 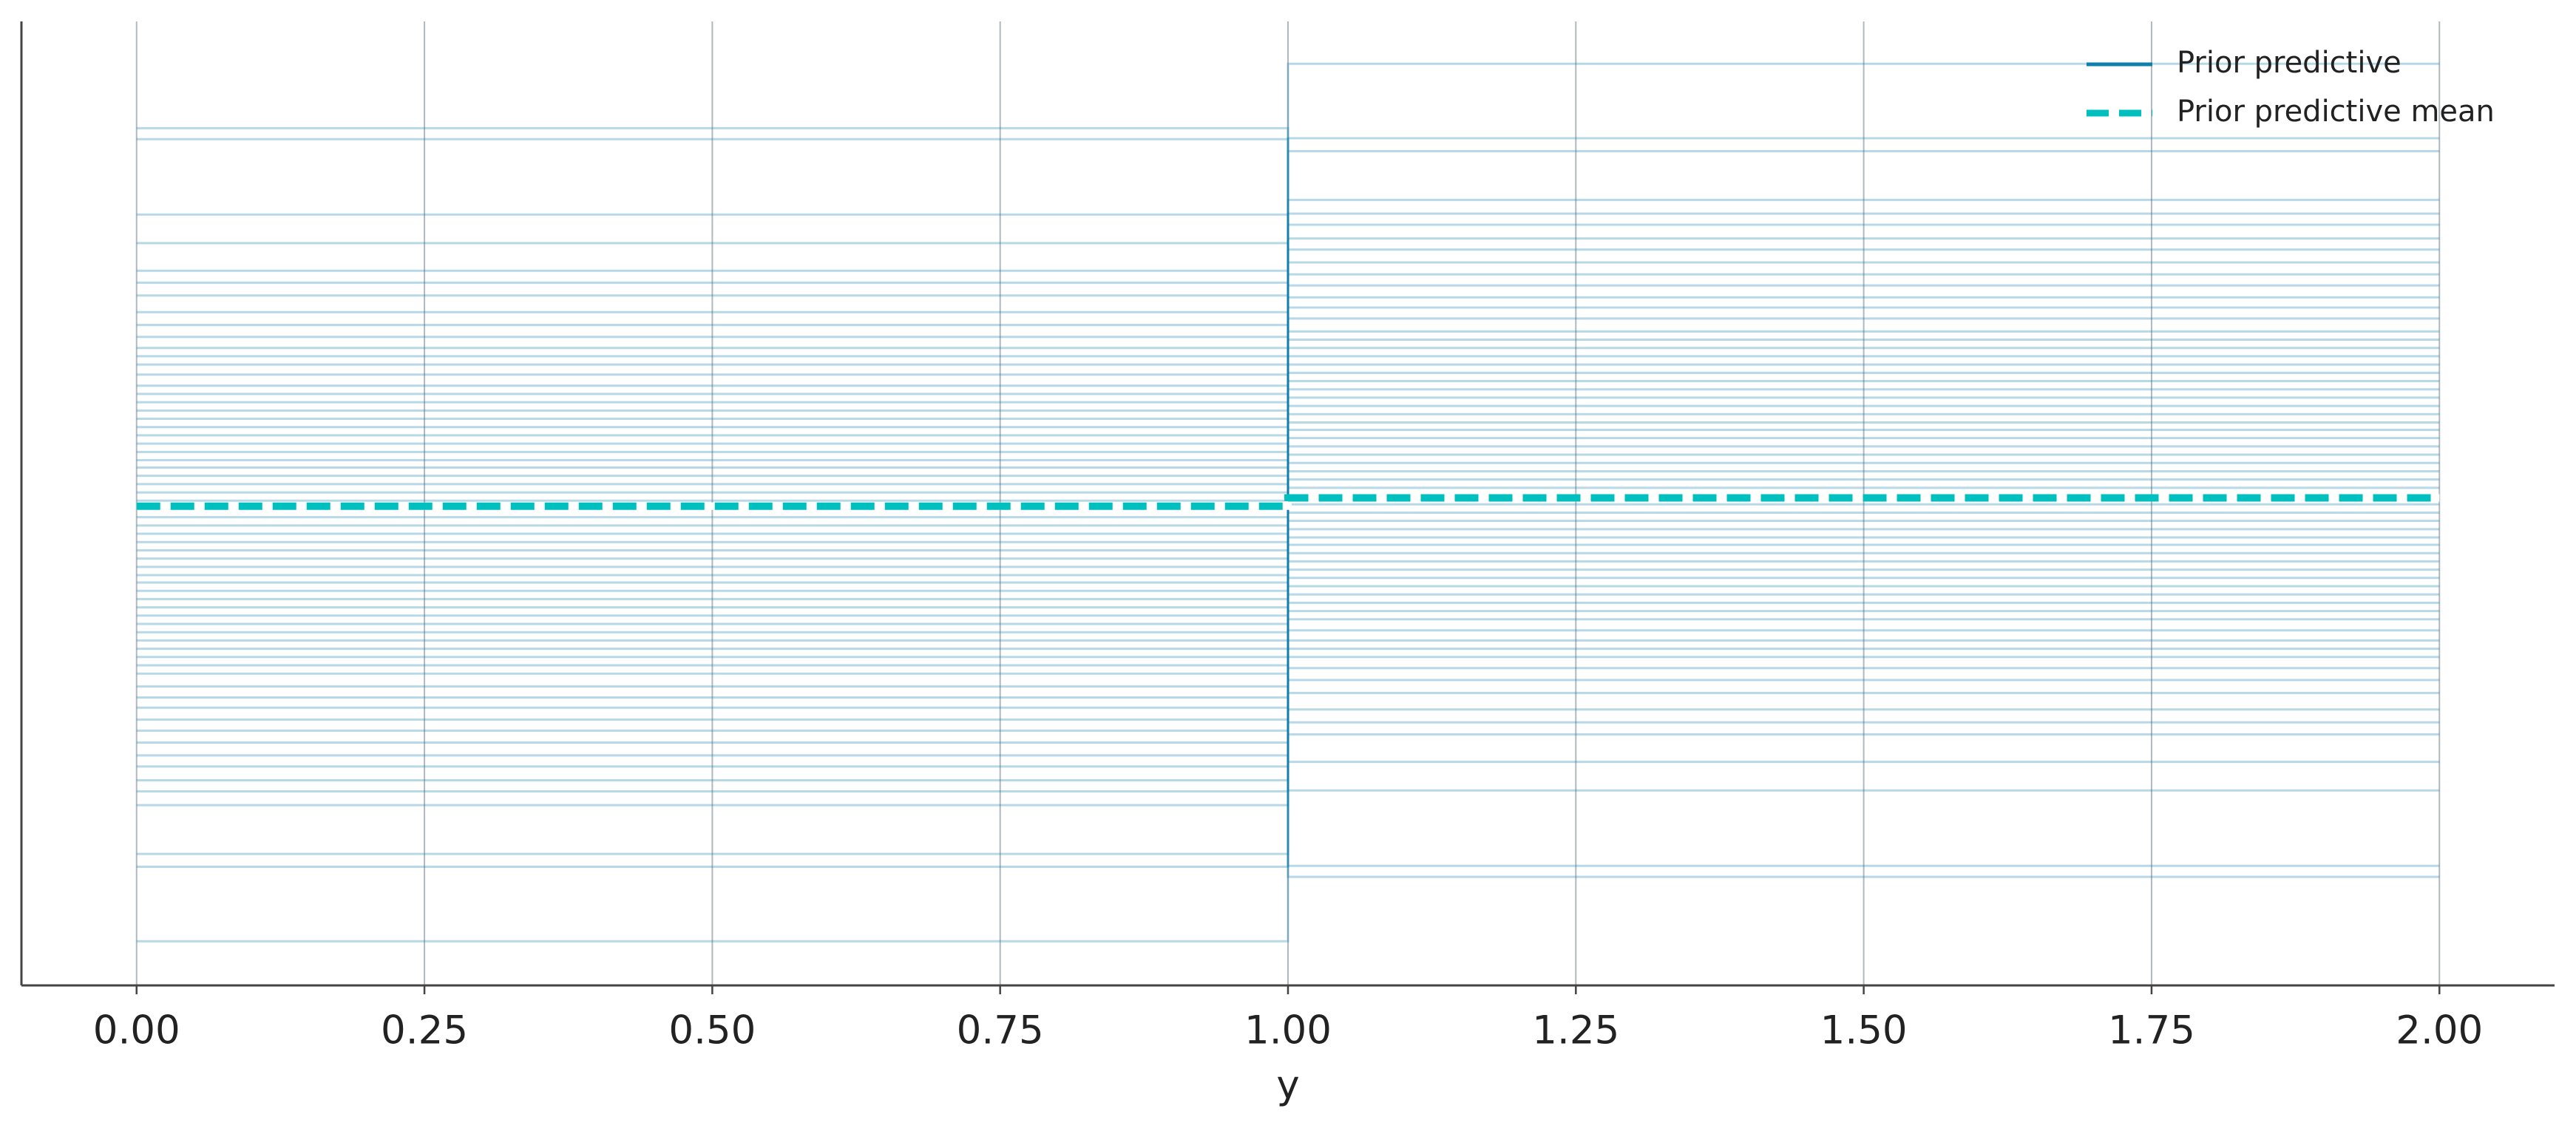 What do you see at coordinates (1288, 502) in the screenshot?
I see `mean-line` at bounding box center [1288, 502].